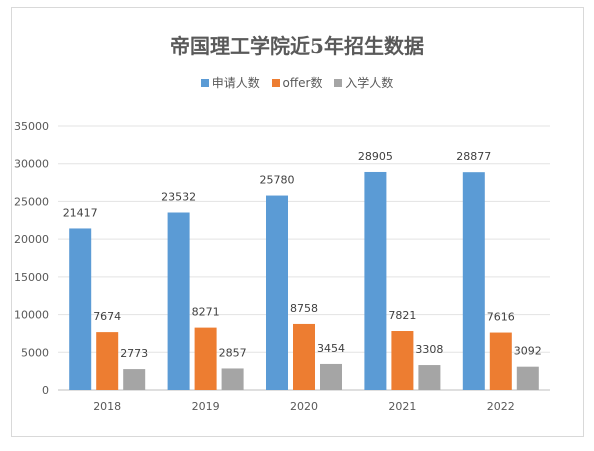 This screenshot has height=451, width=594. I want to click on legend-item-applications: 申请人数, so click(230, 82).